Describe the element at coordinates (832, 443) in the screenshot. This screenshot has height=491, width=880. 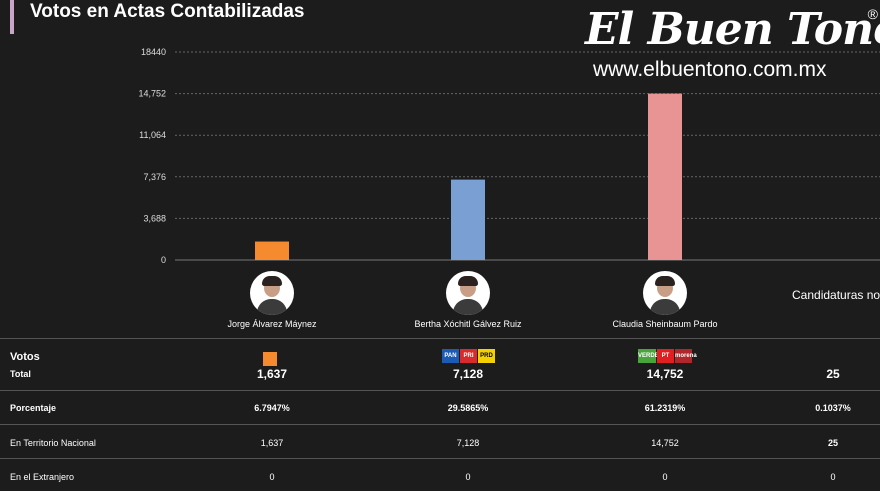
I see `territorio-value: 25` at that location.